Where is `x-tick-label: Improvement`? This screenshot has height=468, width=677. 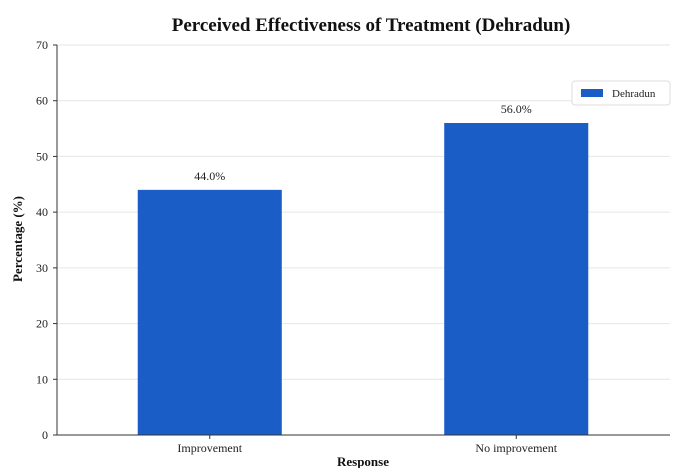 x-tick-label: Improvement is located at coordinates (209, 448).